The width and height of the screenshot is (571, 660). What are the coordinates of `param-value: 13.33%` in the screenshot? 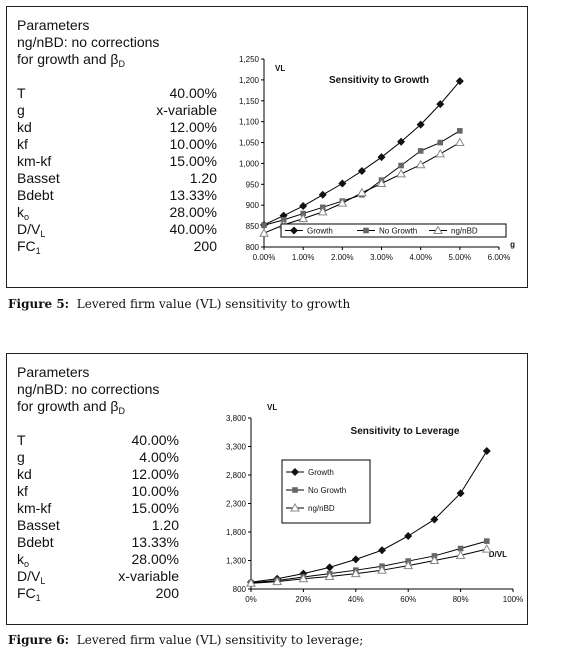 It's located at (155, 542).